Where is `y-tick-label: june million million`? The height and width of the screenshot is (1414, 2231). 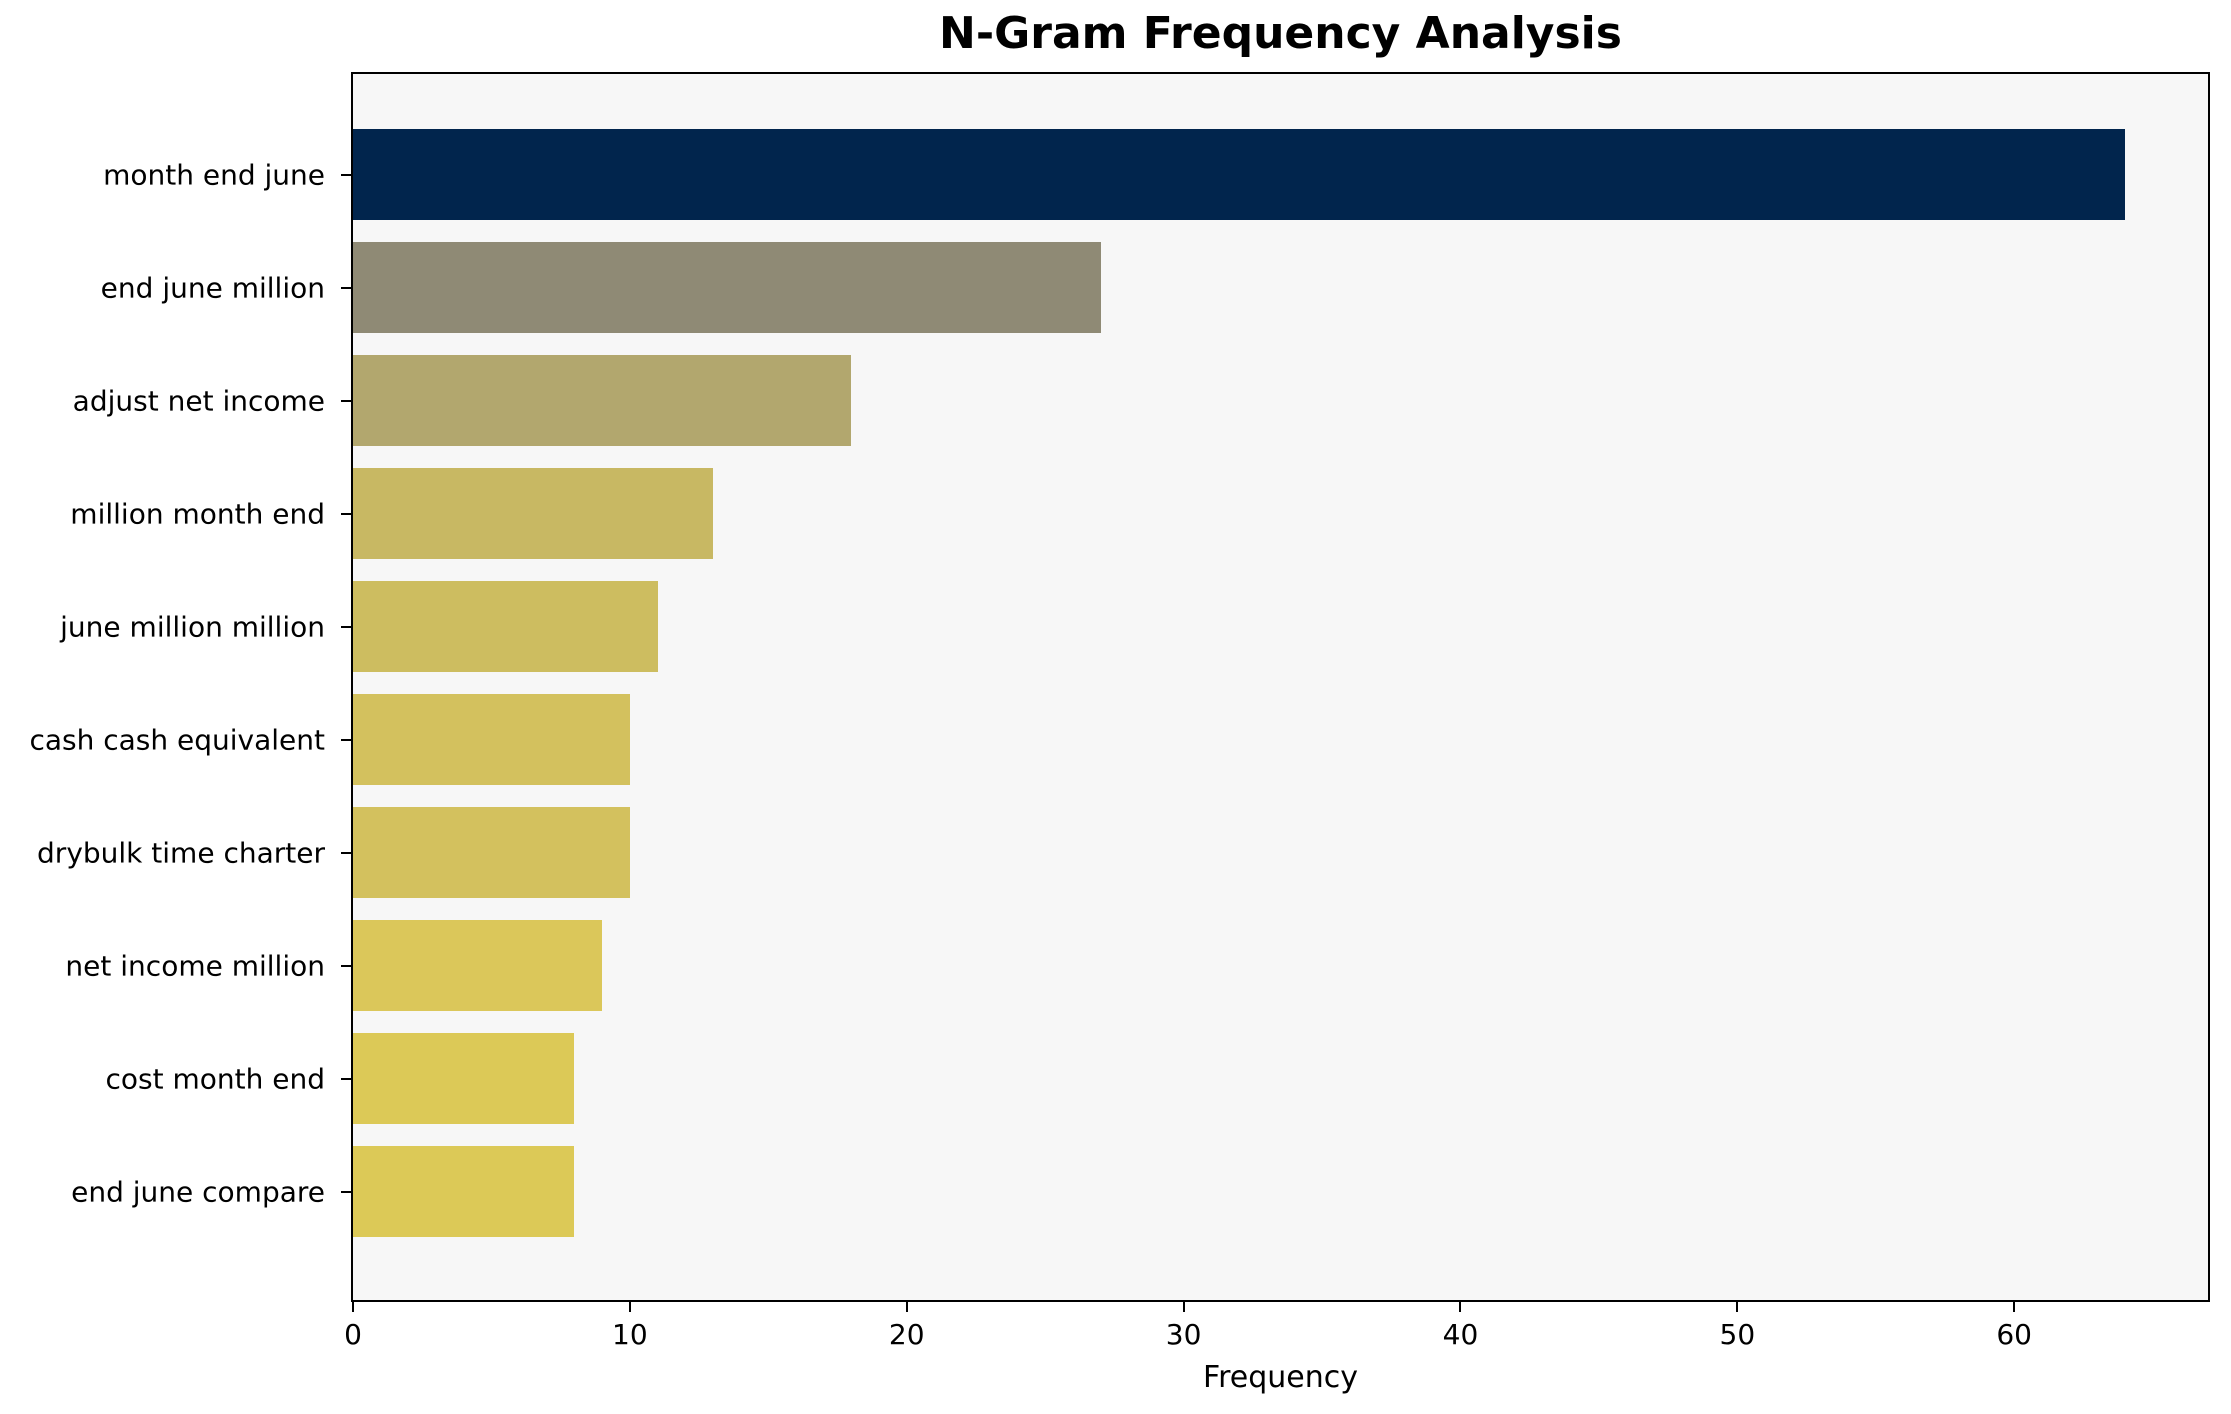
y-tick-label: june million million is located at coordinates (192, 626).